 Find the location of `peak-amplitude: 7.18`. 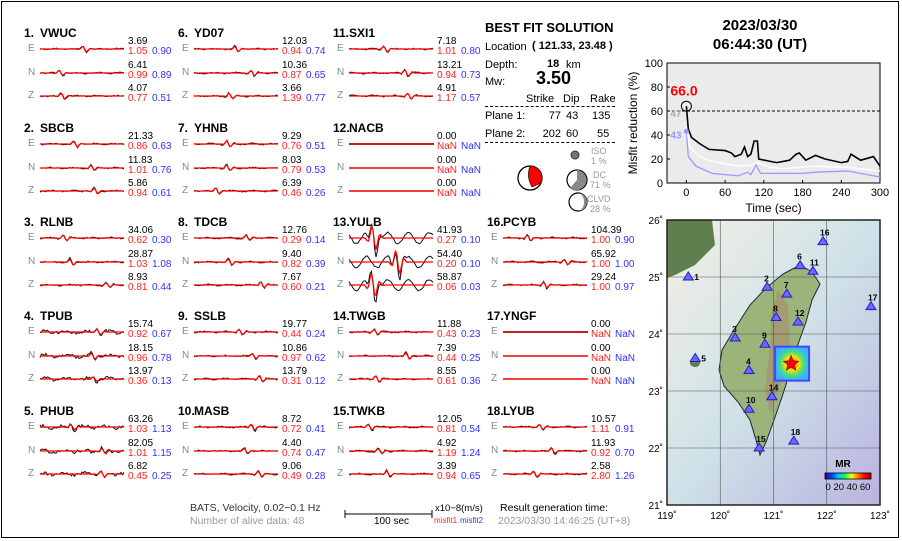

peak-amplitude: 7.18 is located at coordinates (447, 41).